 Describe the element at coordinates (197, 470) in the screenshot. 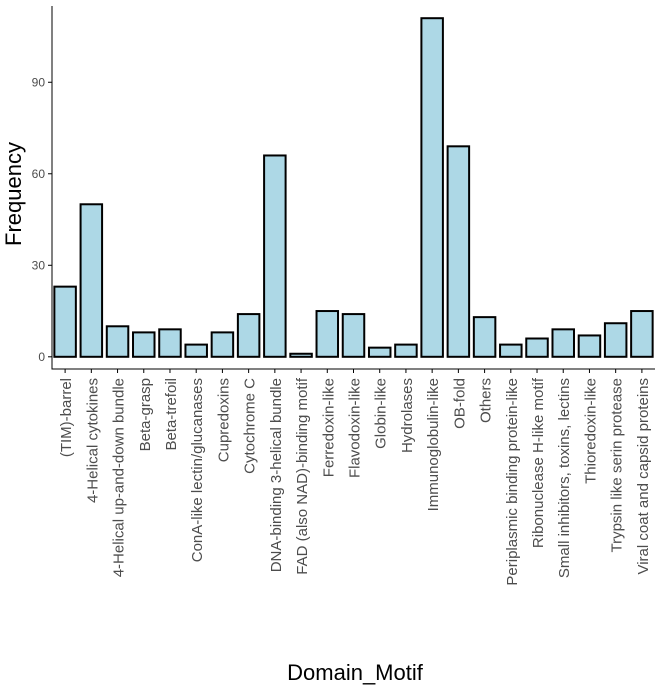

I see `x-tick-label: ConA-like lectin/glucanases` at that location.